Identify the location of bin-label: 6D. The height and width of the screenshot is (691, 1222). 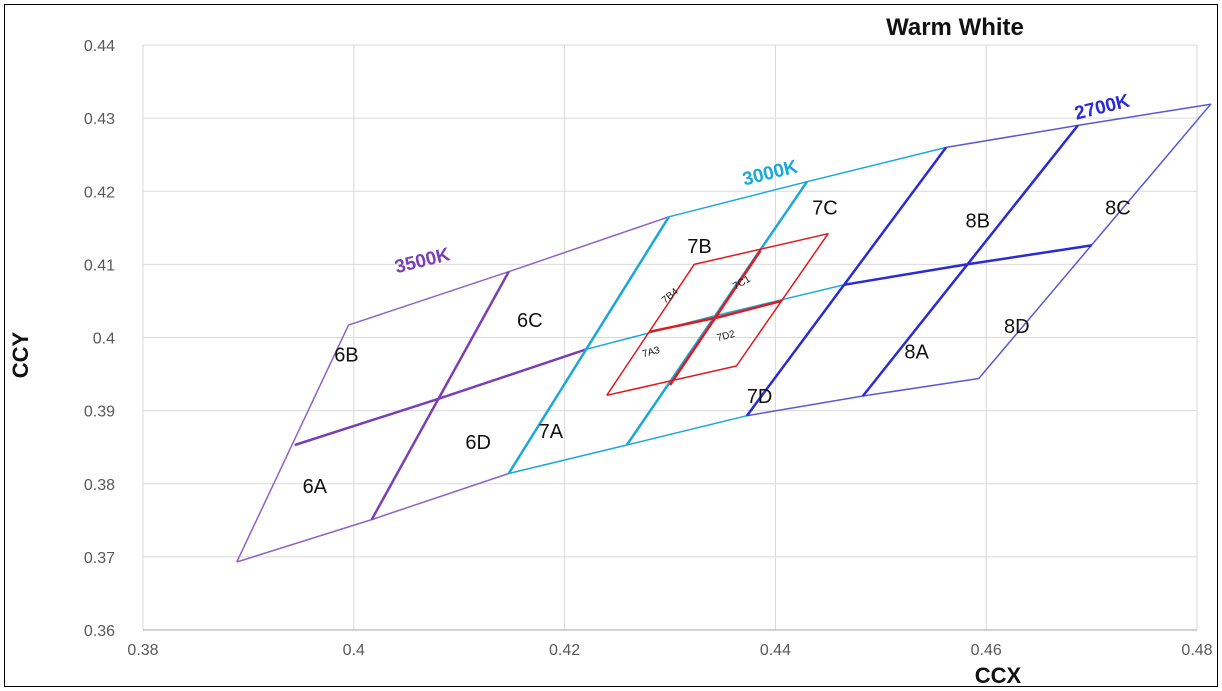
(478, 443).